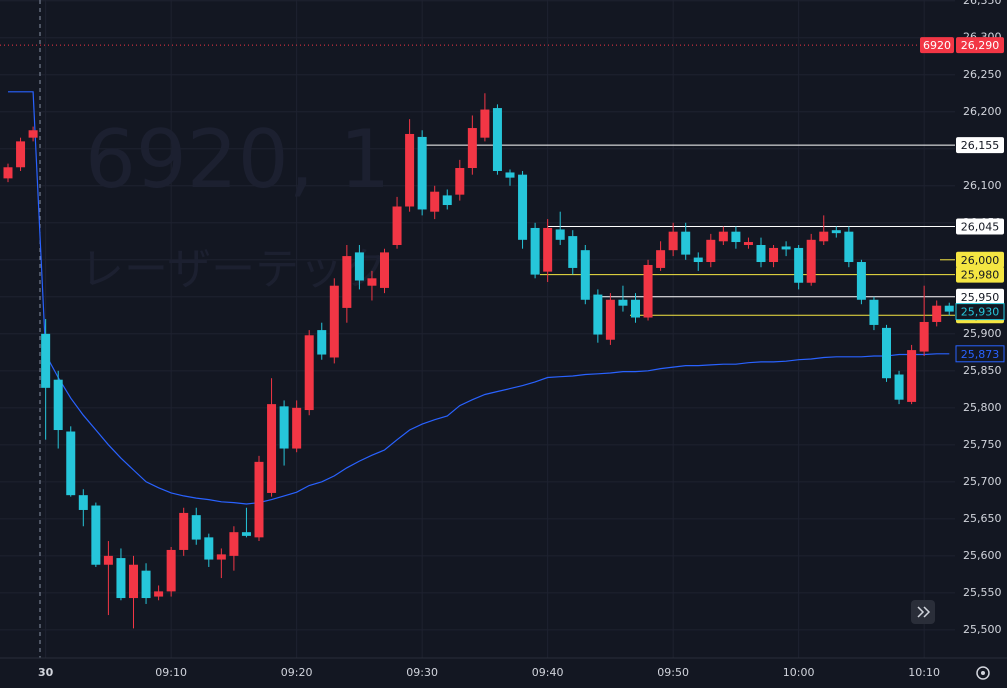 The width and height of the screenshot is (1007, 688). What do you see at coordinates (548, 672) in the screenshot?
I see `x-tick-label: 09:40` at bounding box center [548, 672].